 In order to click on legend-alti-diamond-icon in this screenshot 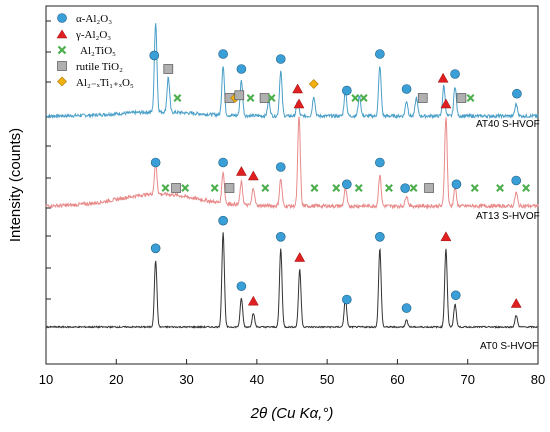, I will do `click(62, 81)`.